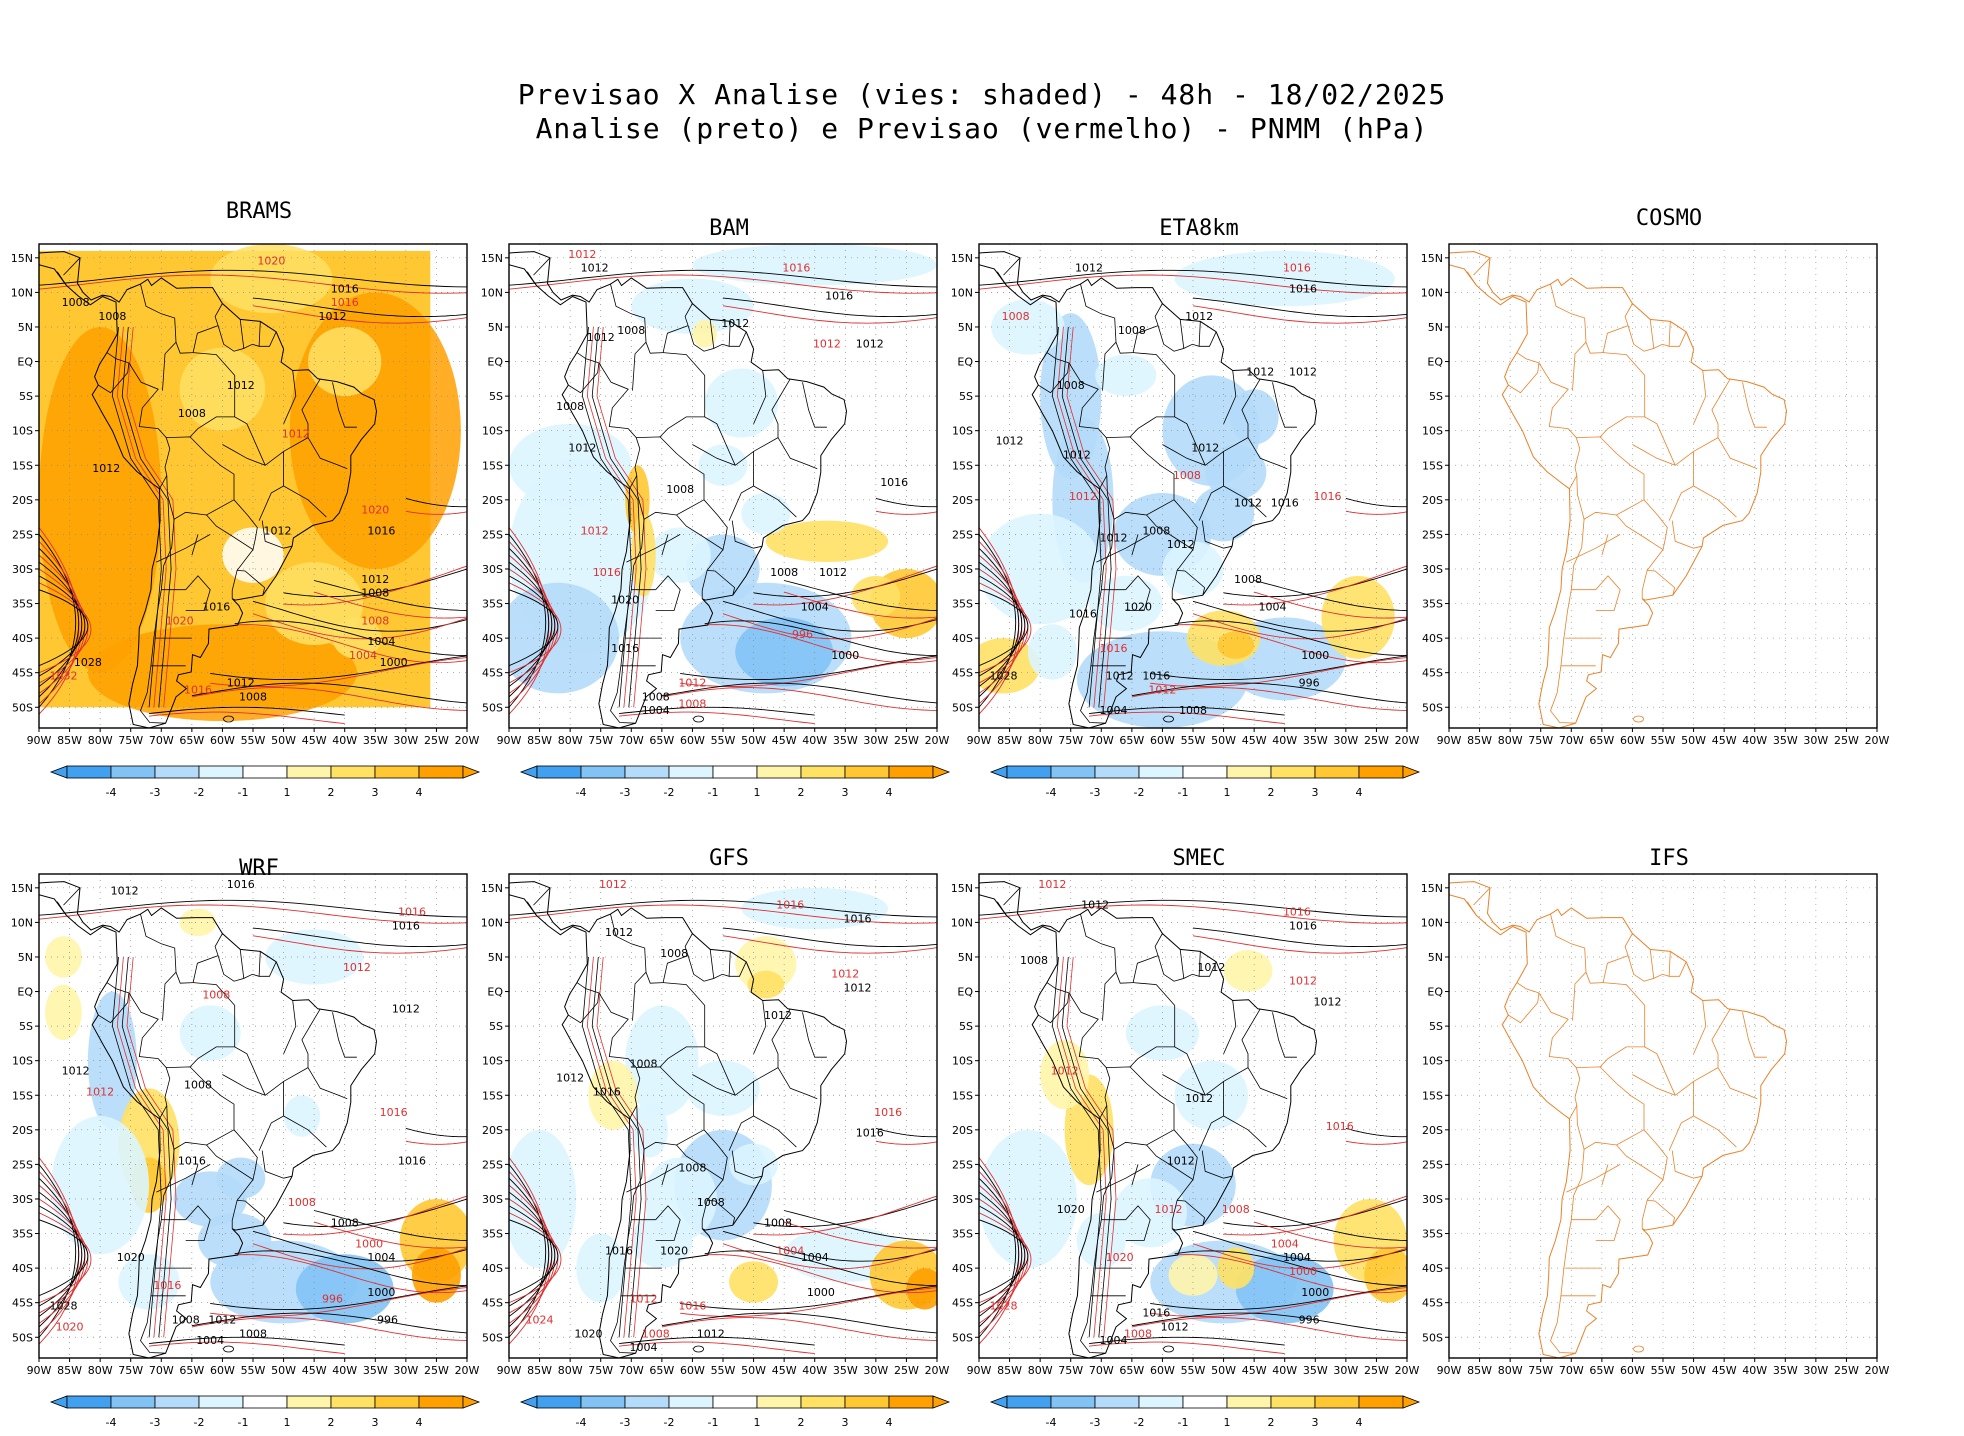 Image resolution: width=1964 pixels, height=1436 pixels. What do you see at coordinates (962, 707) in the screenshot?
I see `lat-label: 50S` at bounding box center [962, 707].